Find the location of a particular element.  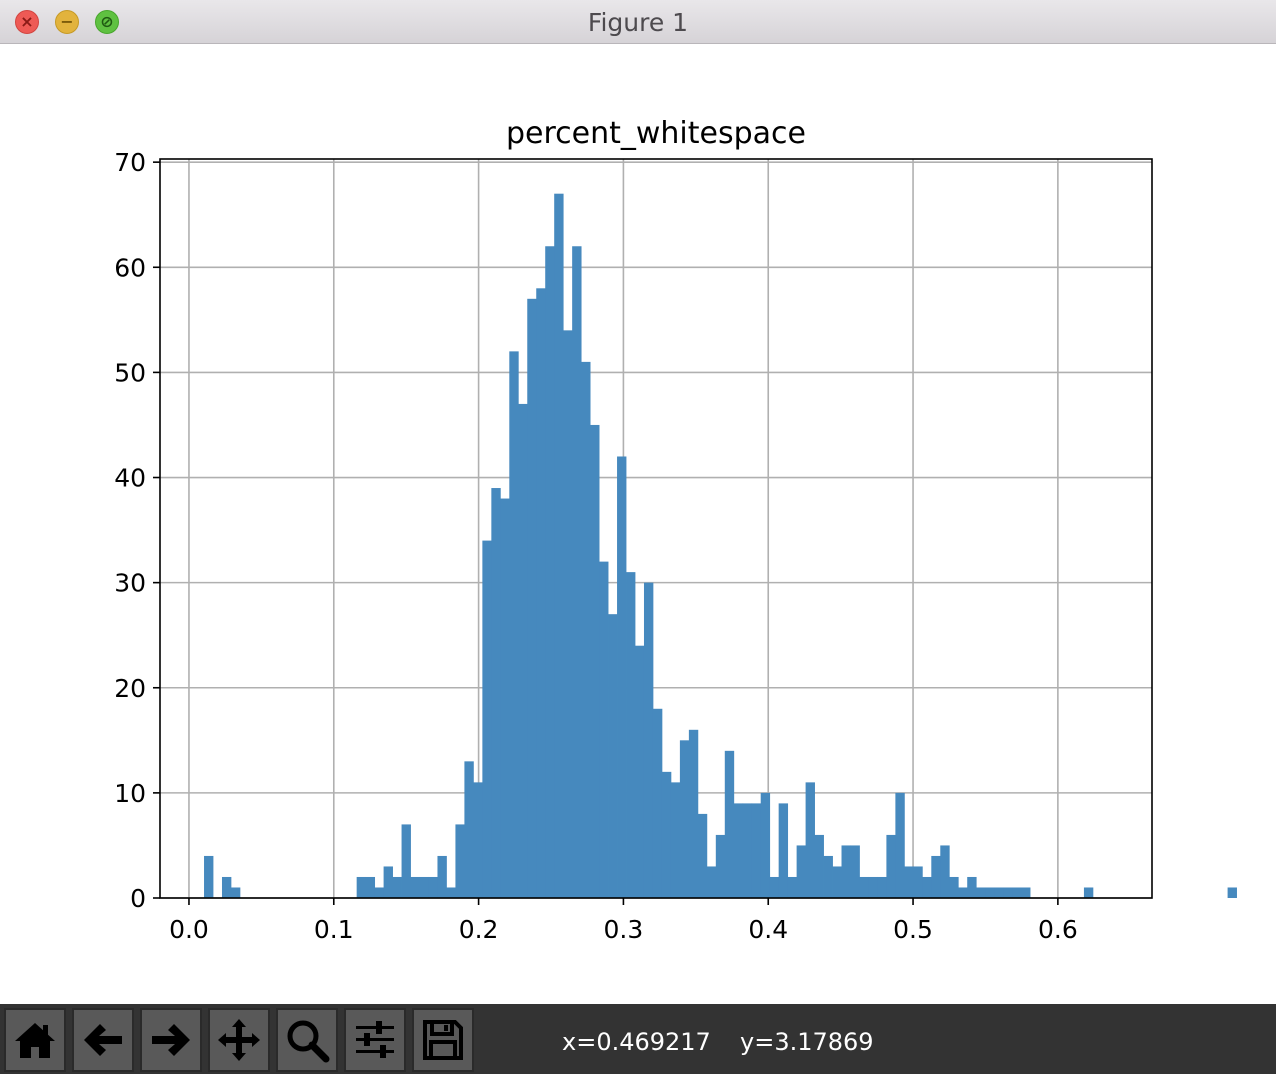

home-button is located at coordinates (35, 1040).